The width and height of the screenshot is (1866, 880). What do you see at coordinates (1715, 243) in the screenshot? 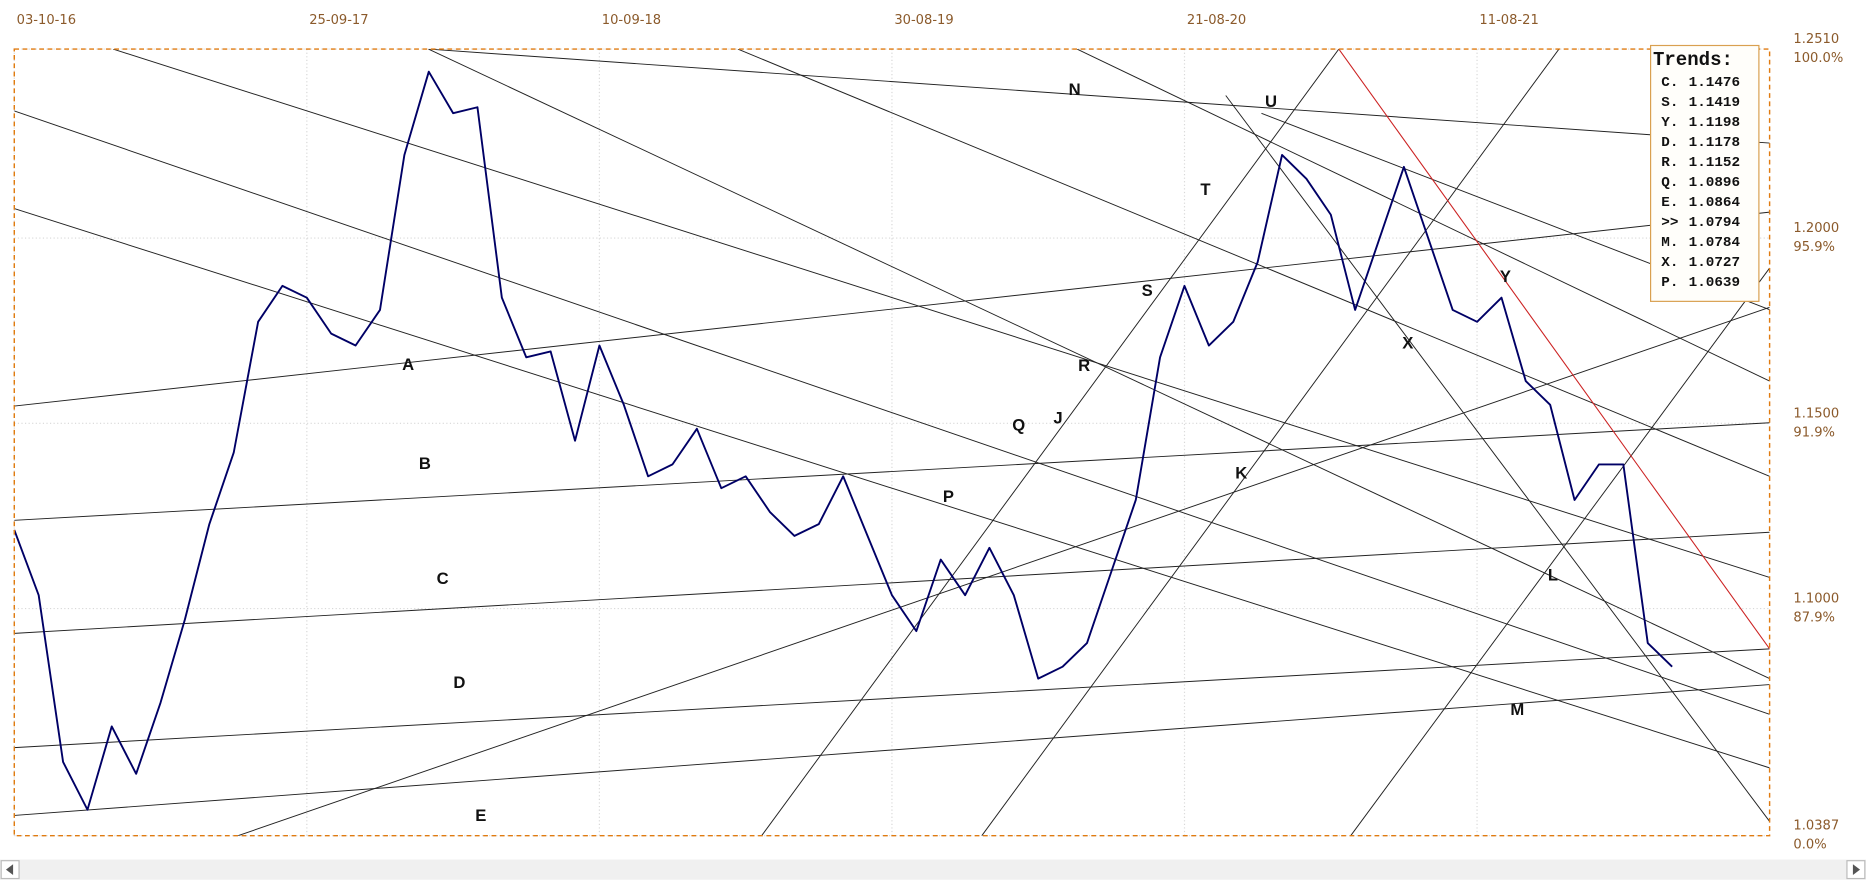
I see `trend-value: 1.0784` at bounding box center [1715, 243].